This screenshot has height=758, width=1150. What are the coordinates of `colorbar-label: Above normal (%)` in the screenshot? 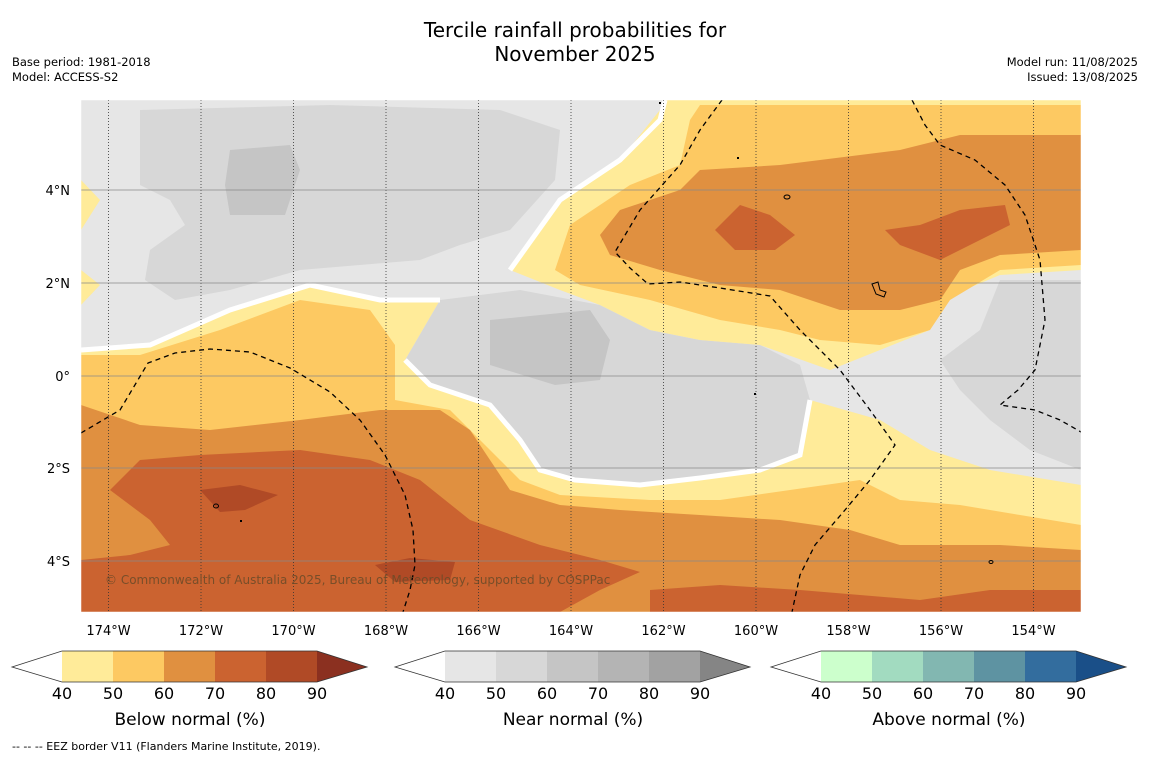 It's located at (948, 720).